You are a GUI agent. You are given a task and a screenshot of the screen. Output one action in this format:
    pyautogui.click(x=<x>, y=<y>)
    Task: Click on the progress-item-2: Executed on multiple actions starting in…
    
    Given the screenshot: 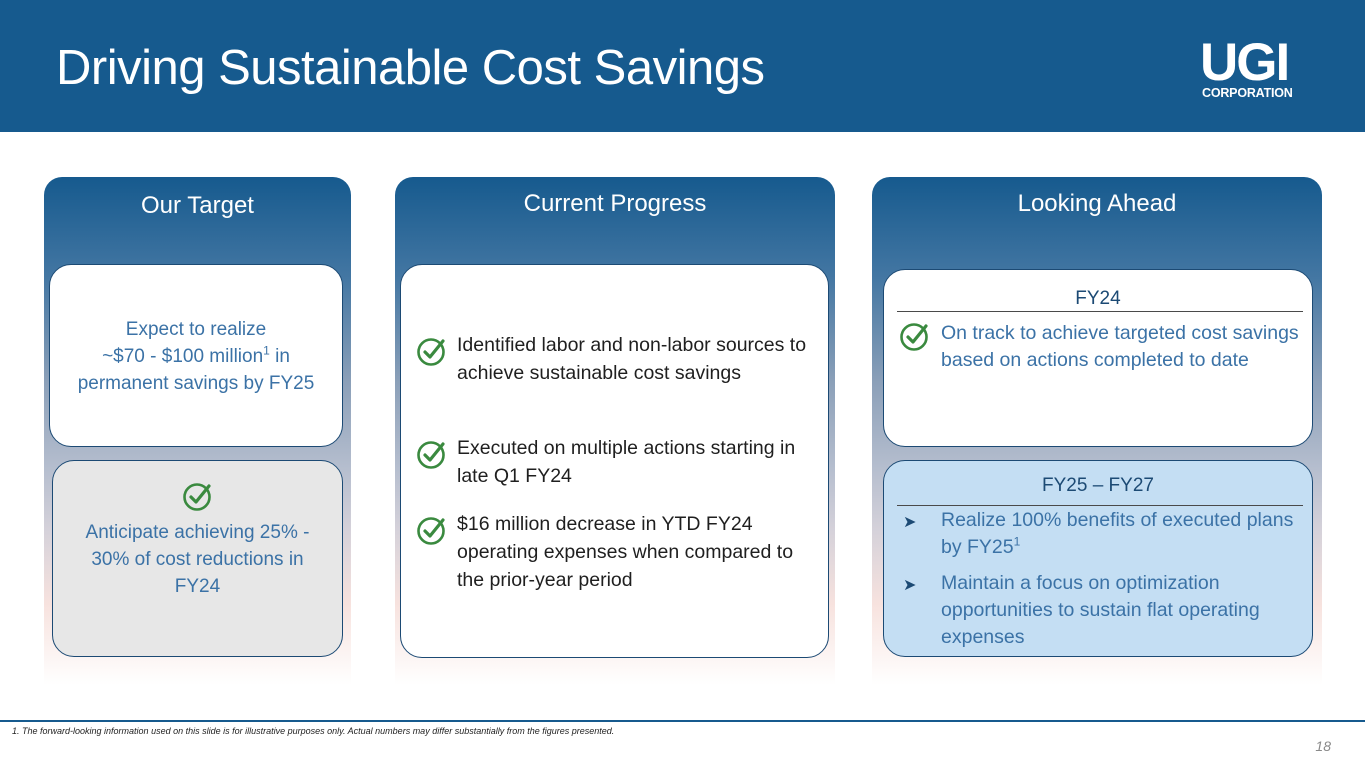 What is the action you would take?
    pyautogui.click(x=626, y=462)
    